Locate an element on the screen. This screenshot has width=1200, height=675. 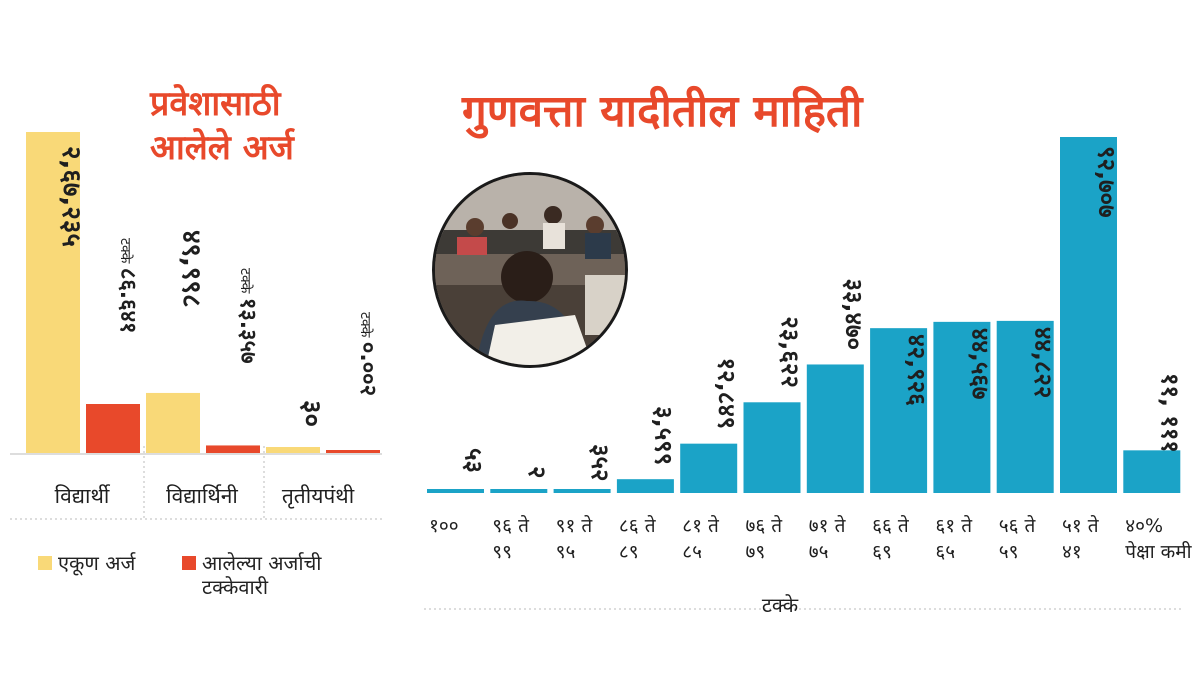
right-category-line-10-1: ५६ ते is located at coordinates (1018, 525).